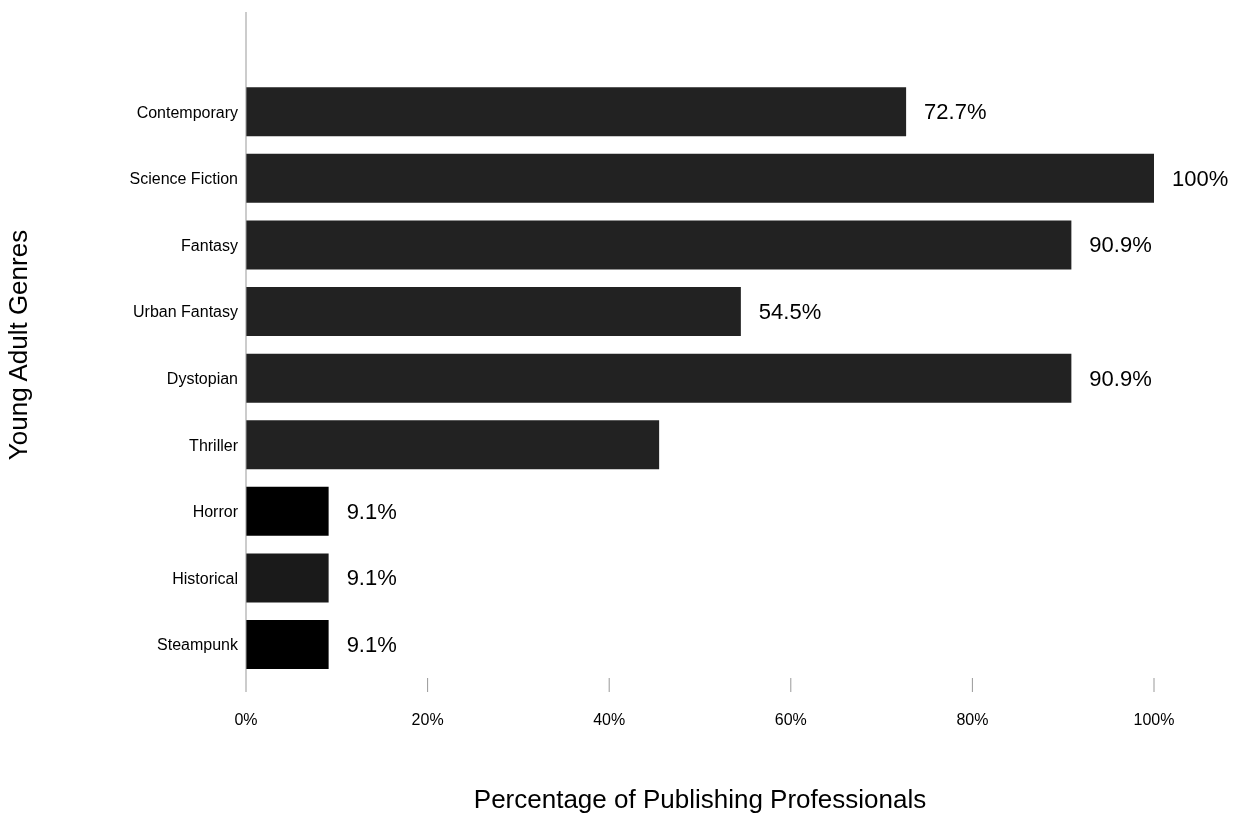  What do you see at coordinates (215, 512) in the screenshot?
I see `y-tick-label: Horror` at bounding box center [215, 512].